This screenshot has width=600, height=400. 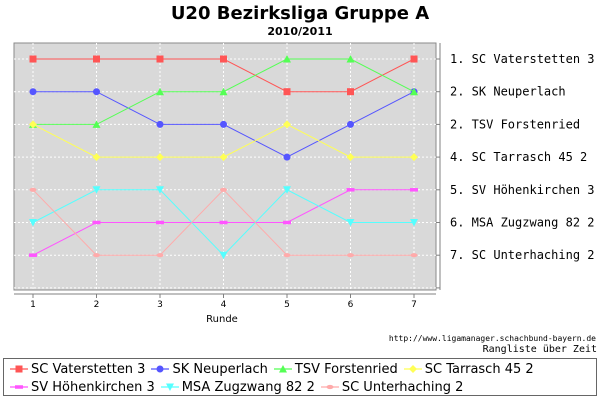 I want to click on rank-label: 1. SC Vaterstetten 3, so click(x=522, y=59).